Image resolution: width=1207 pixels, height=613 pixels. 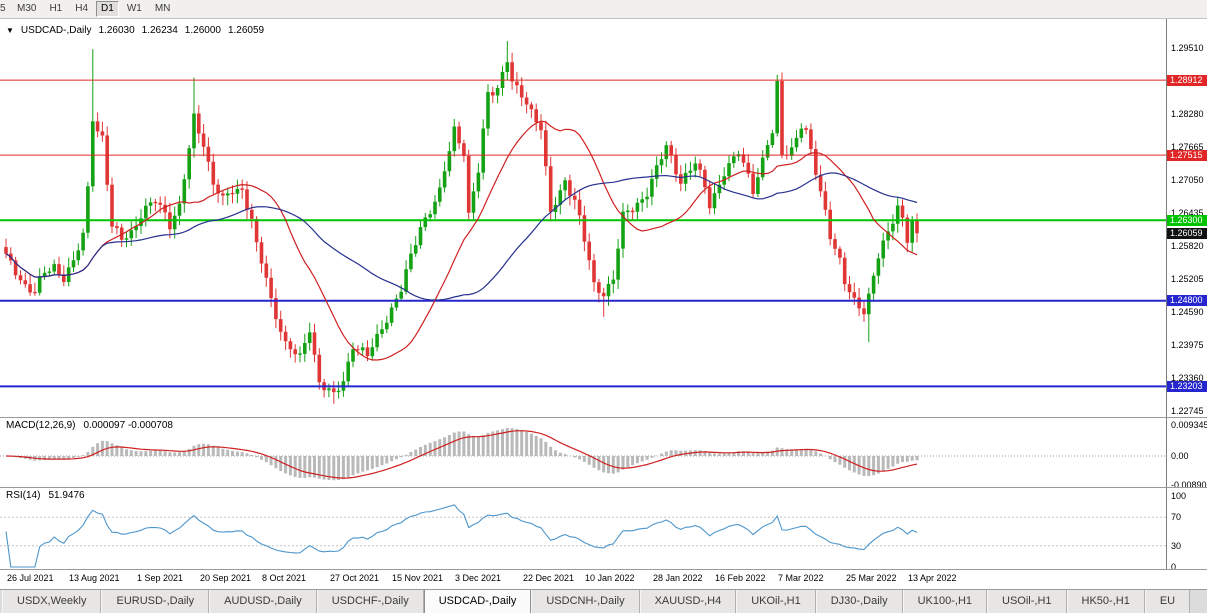 What do you see at coordinates (226, 578) in the screenshot?
I see `date-label: 20 Sep 2021` at bounding box center [226, 578].